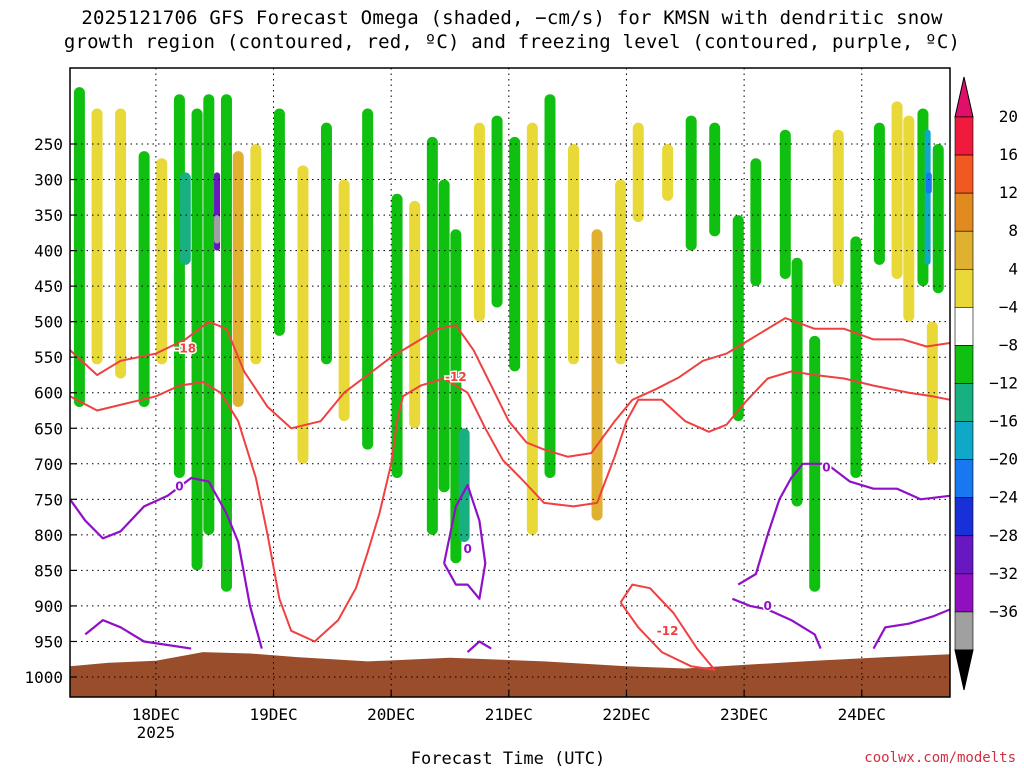 The height and width of the screenshot is (768, 1024). I want to click on x-tick-label-20: 20DEC, so click(391, 714).